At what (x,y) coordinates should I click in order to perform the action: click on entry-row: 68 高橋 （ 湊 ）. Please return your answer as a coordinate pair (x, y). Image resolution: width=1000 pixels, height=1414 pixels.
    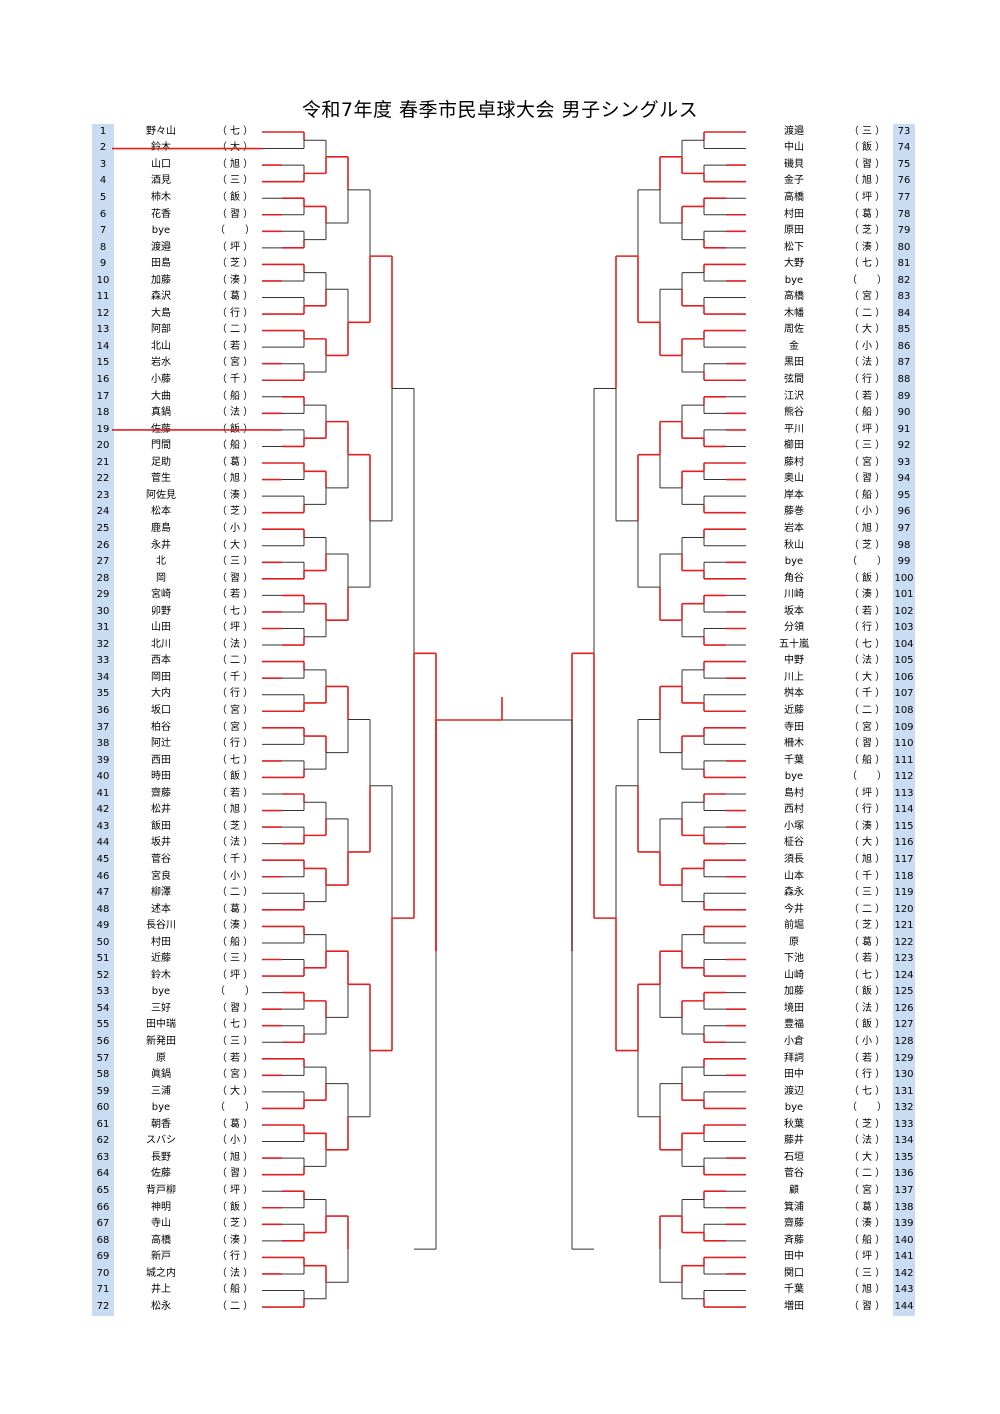
    Looking at the image, I should click on (500, 1241).